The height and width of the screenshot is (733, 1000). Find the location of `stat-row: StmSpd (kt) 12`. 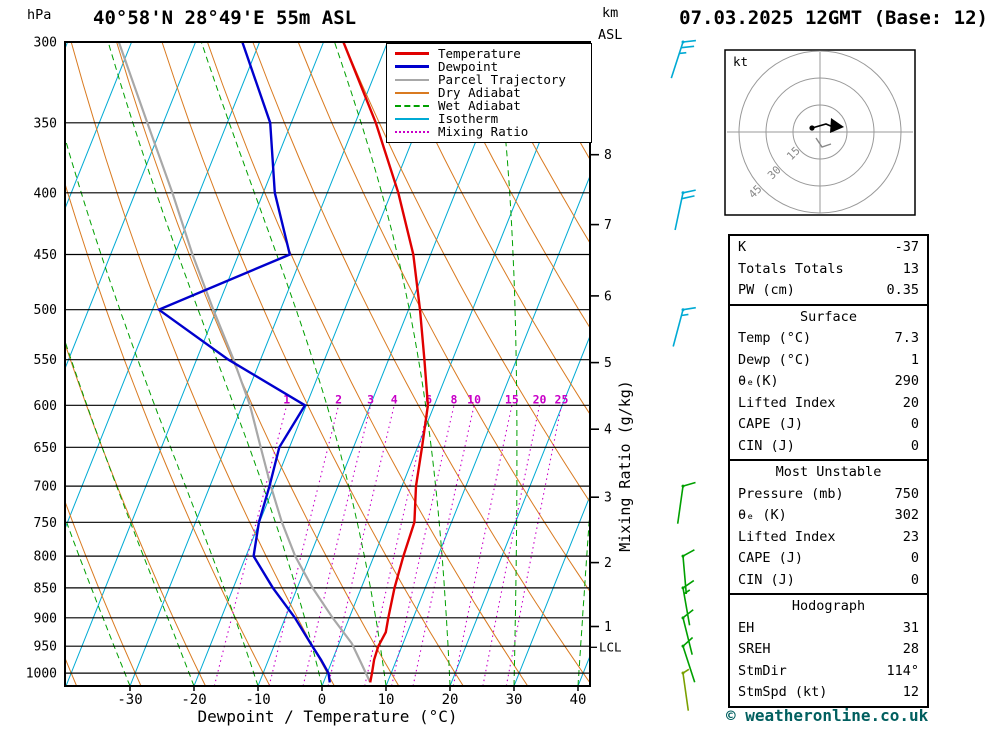

stat-row: StmSpd (kt) 12 is located at coordinates (828, 693).